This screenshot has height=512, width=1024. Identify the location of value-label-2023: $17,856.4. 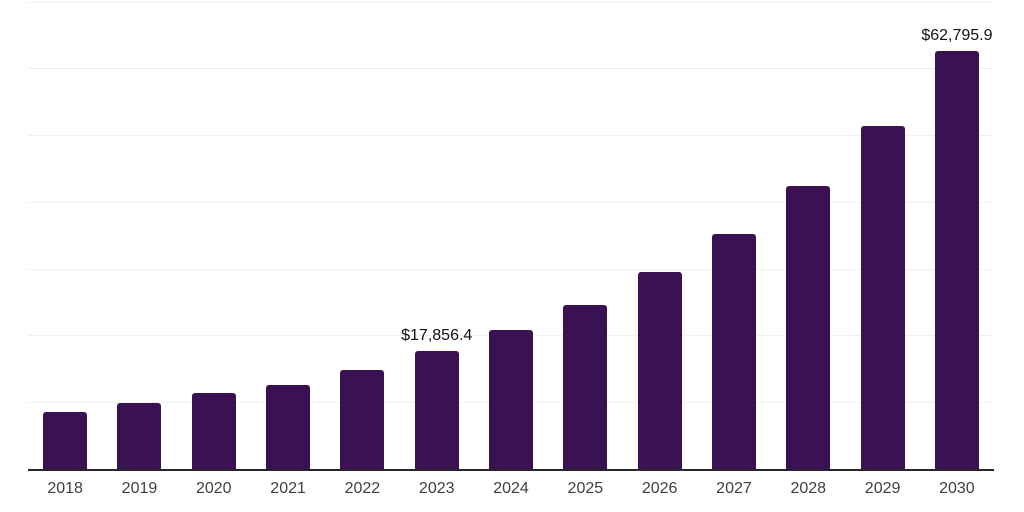
(437, 335).